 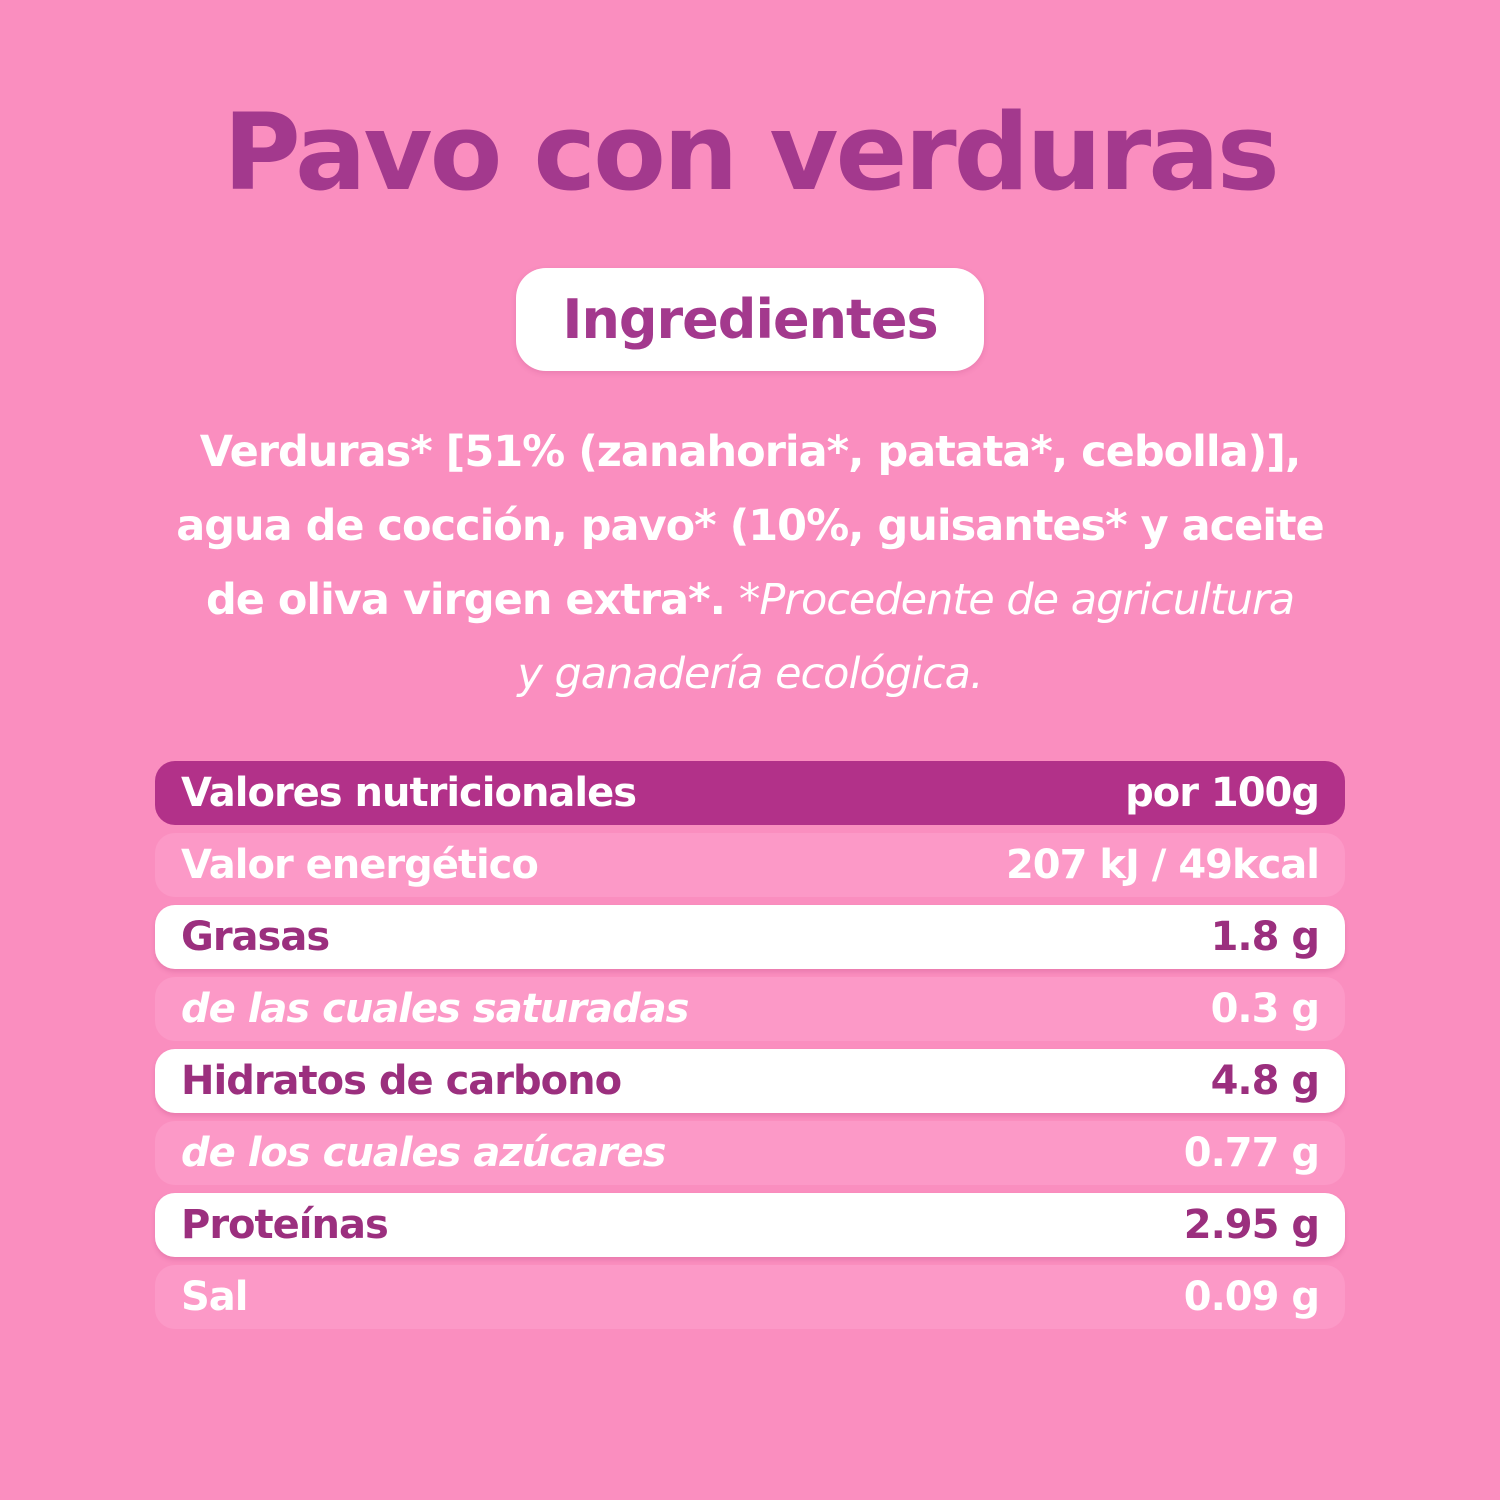 I want to click on table-row-energy: Valor energético 207 kJ / 49kcal, so click(x=750, y=865).